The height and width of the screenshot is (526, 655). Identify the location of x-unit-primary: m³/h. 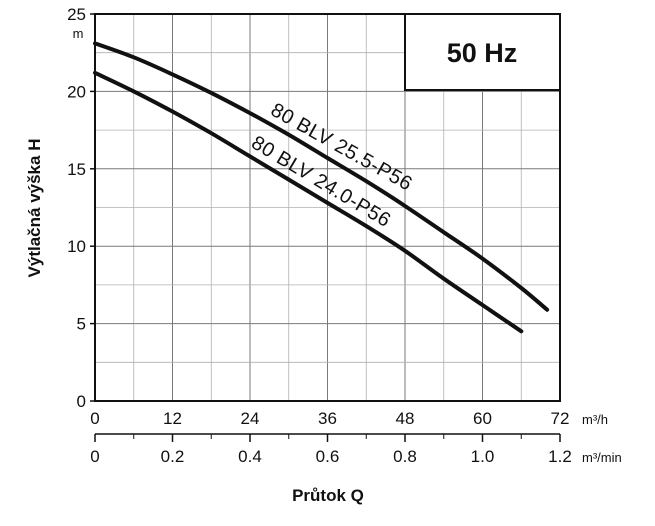
(595, 419).